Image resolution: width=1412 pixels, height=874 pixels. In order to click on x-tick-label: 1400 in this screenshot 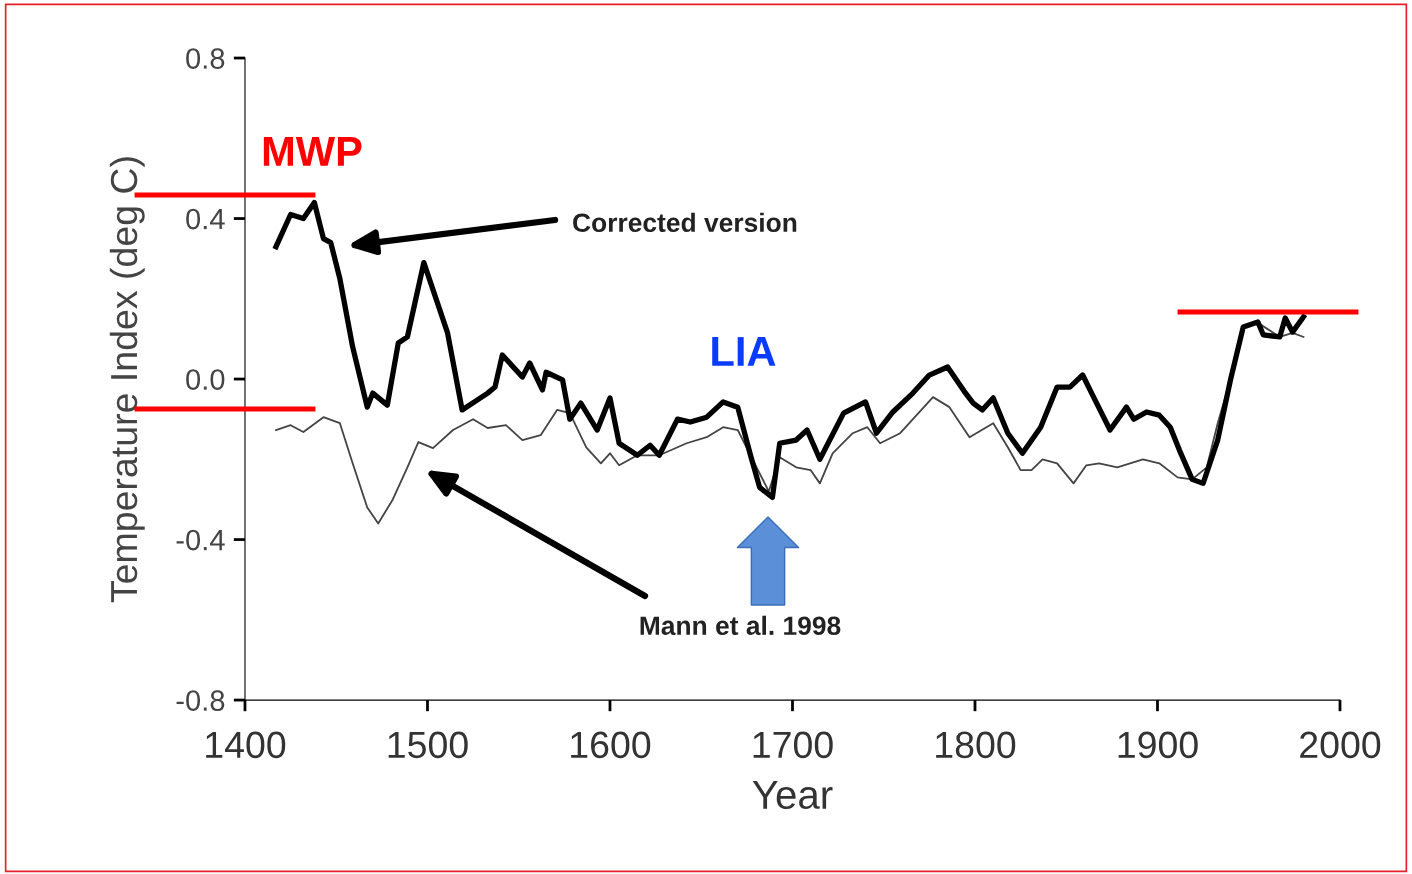, I will do `click(246, 745)`.